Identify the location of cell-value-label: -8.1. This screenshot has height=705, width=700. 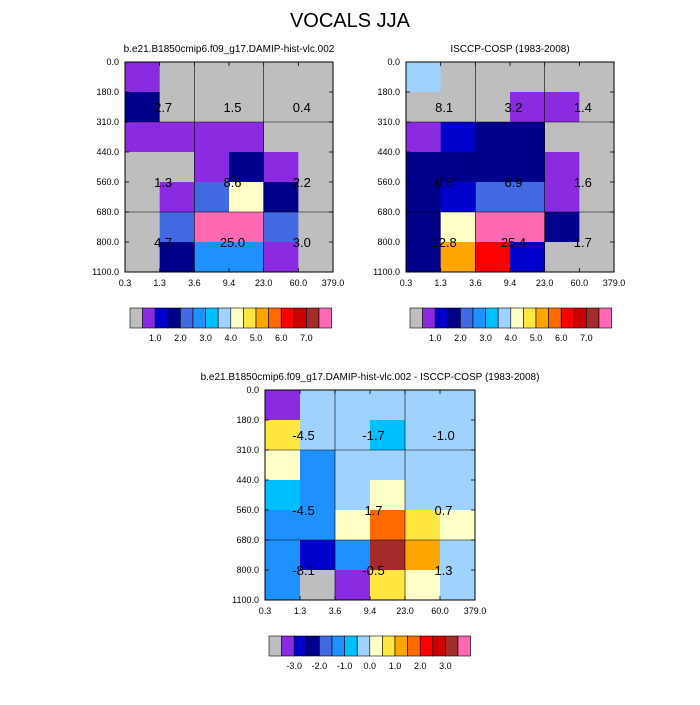
(303, 570).